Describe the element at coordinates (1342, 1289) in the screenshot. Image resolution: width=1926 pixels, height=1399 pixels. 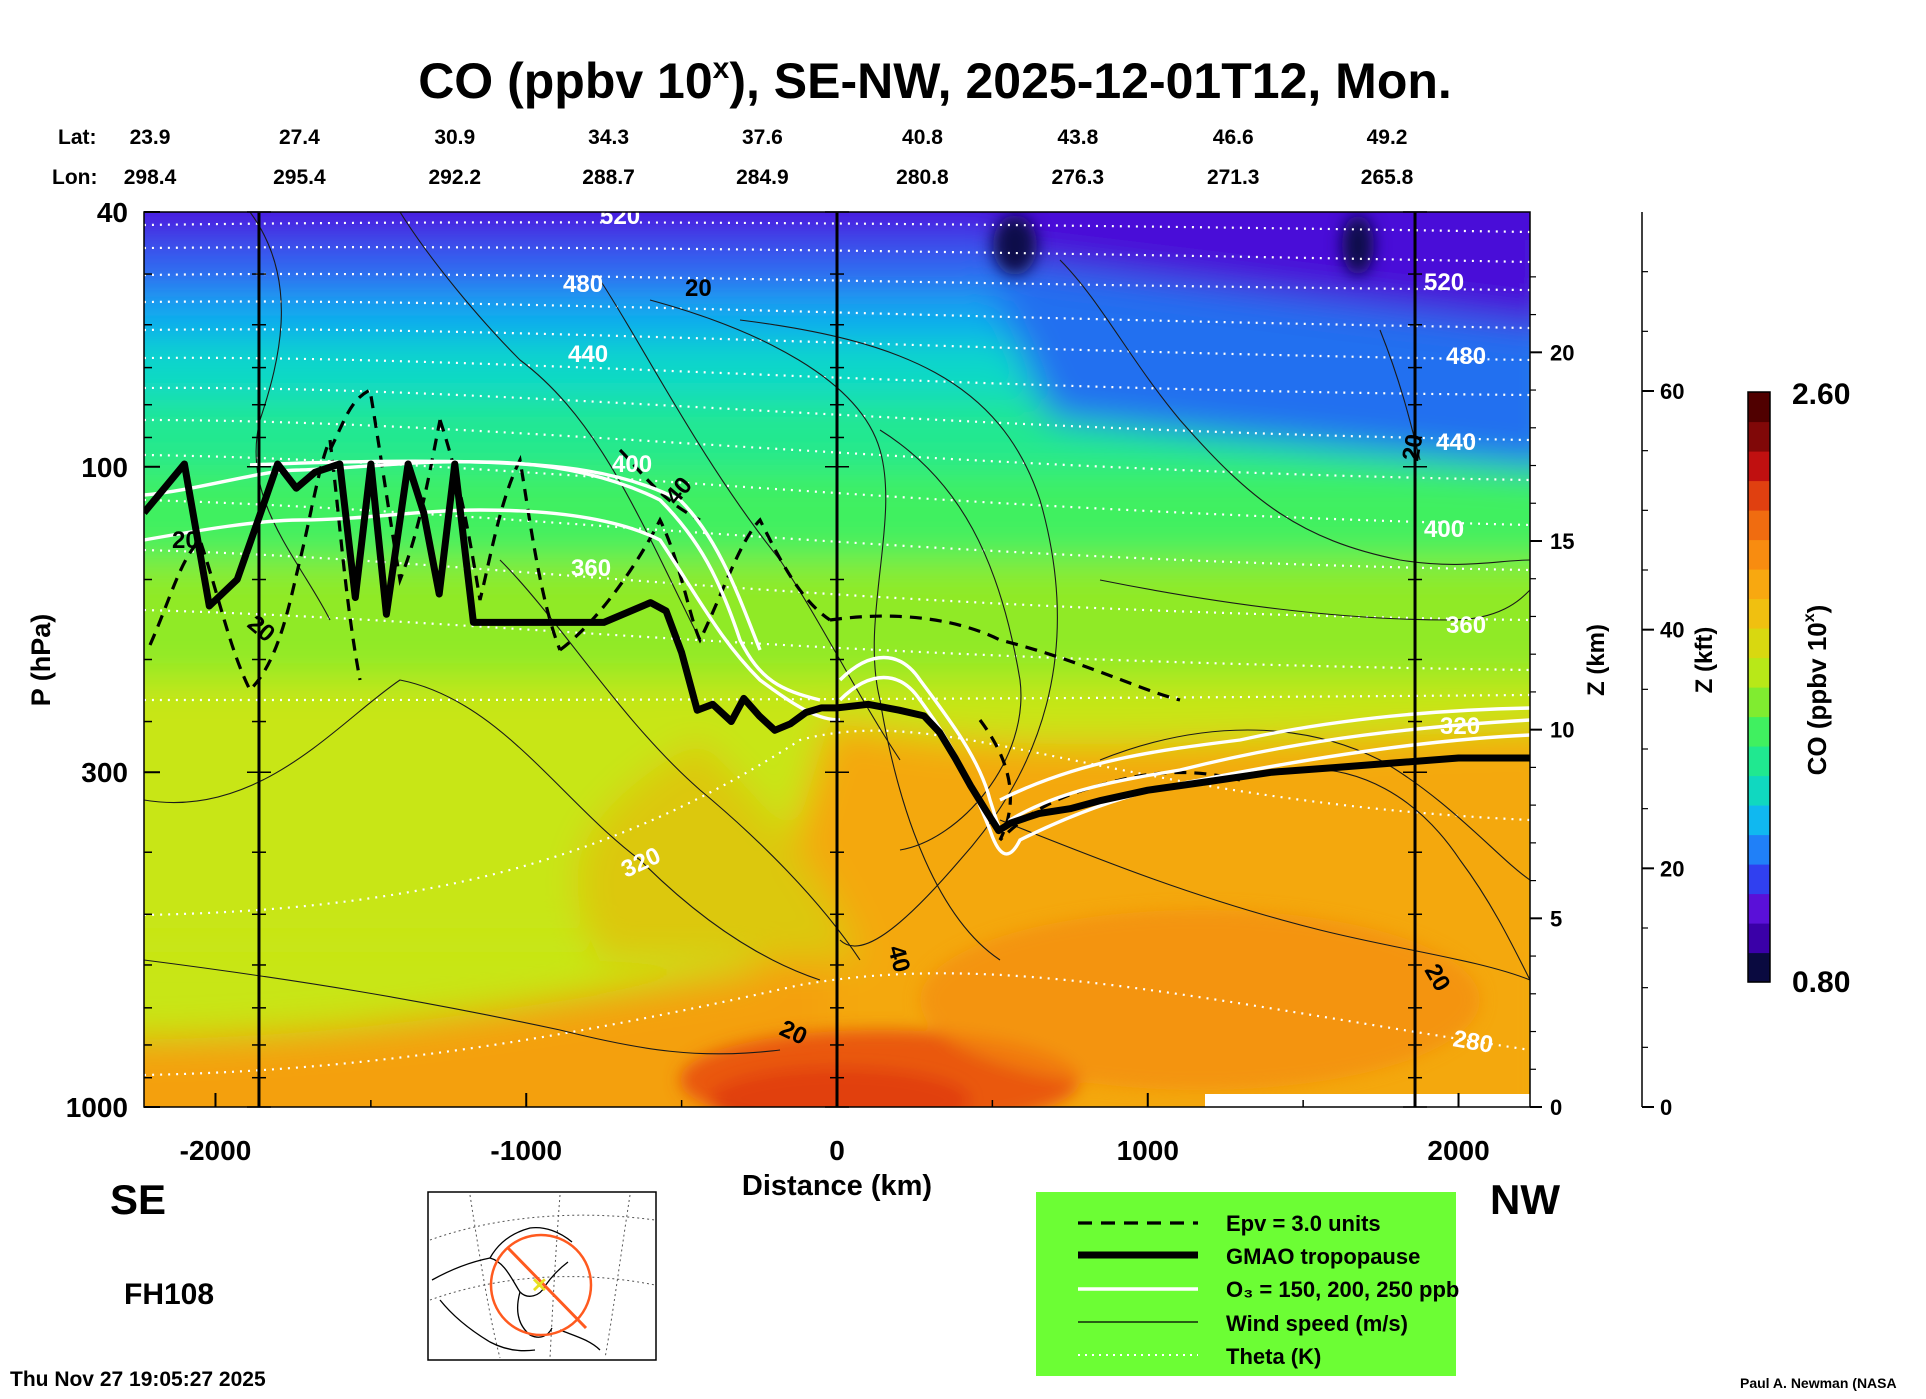
I see `legend-item-label: O₃ = 150, 200, 250 ppb` at that location.